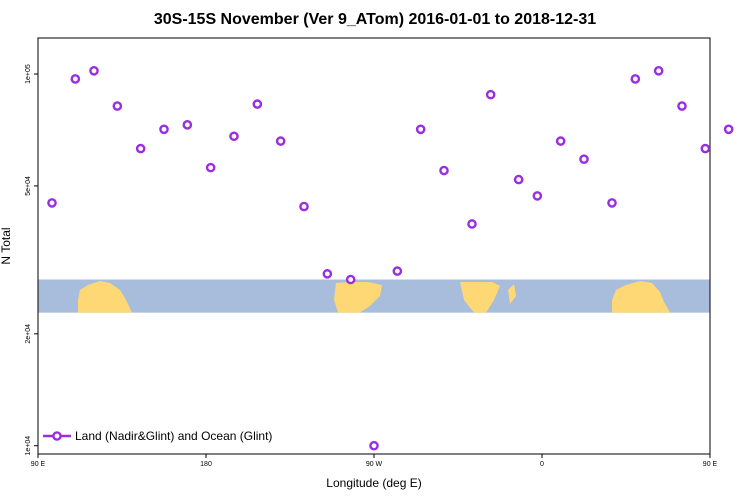 The width and height of the screenshot is (750, 500). I want to click on y-tick-label: 1e+04, so click(28, 446).